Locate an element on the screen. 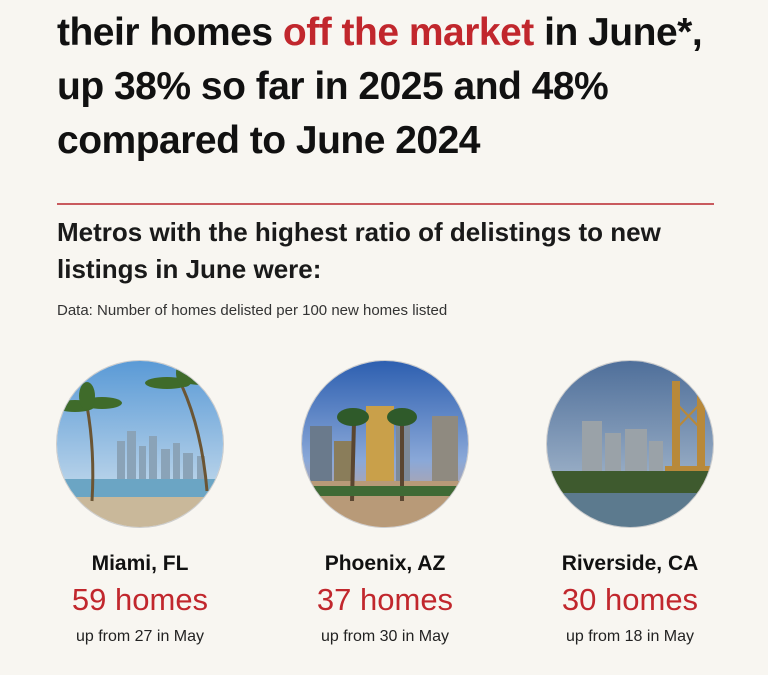  riverside-photo is located at coordinates (630, 444).